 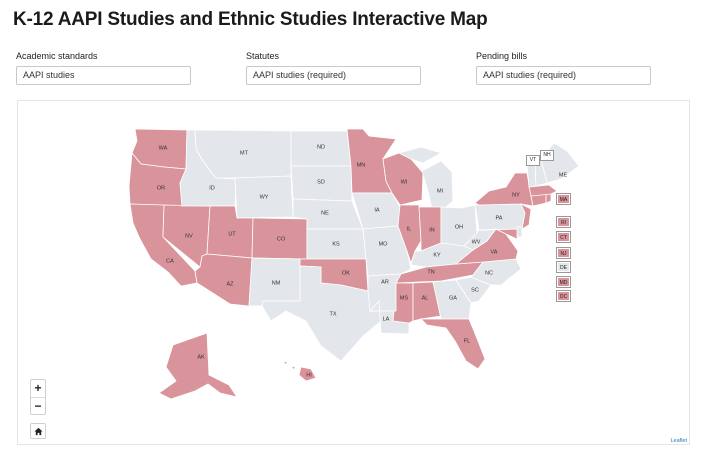 I want to click on state-ak, so click(x=198, y=366).